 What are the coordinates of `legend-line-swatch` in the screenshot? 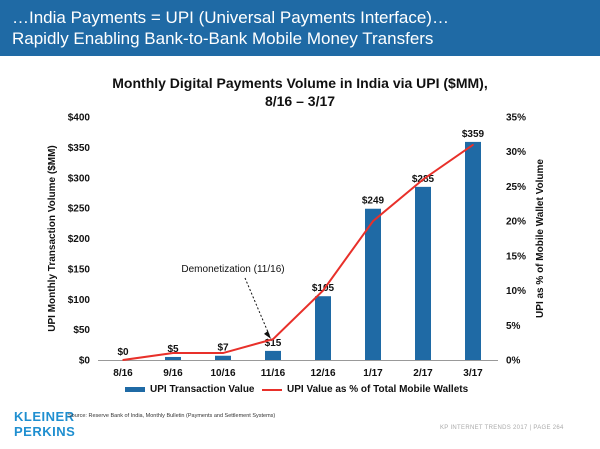 It's located at (272, 389).